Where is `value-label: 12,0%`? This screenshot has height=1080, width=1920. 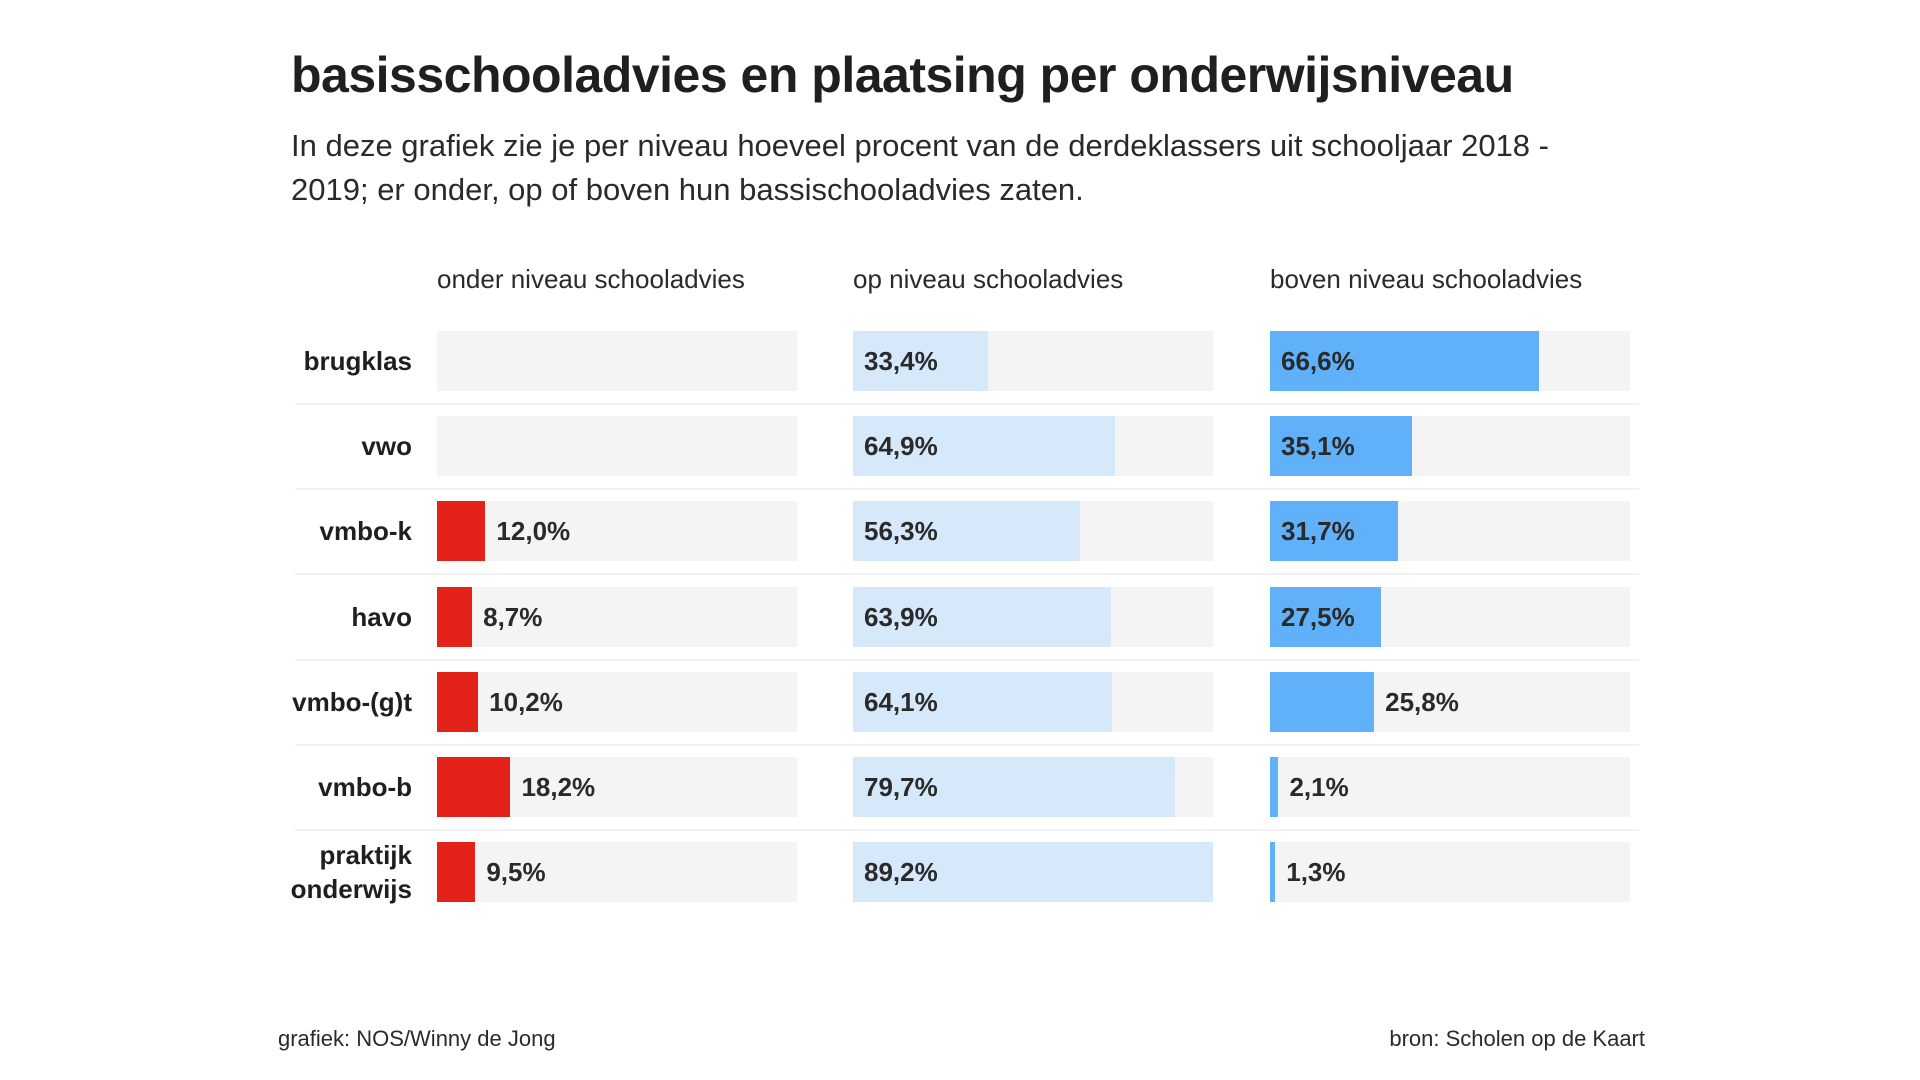
value-label: 12,0% is located at coordinates (533, 531).